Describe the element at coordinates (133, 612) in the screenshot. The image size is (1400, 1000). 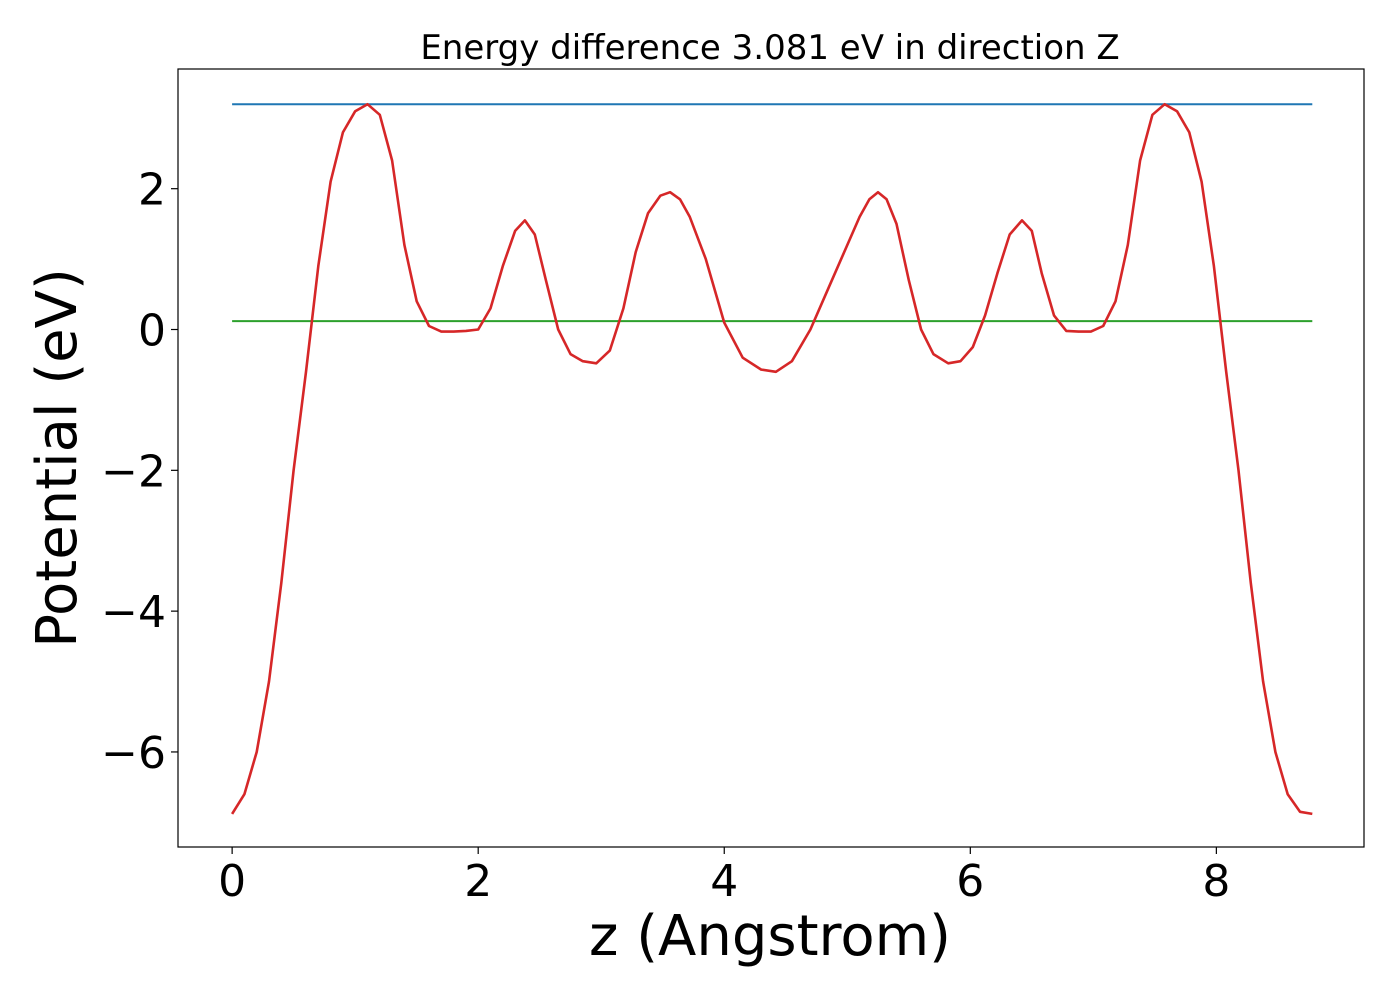
I see `y-tick-label: −4` at that location.